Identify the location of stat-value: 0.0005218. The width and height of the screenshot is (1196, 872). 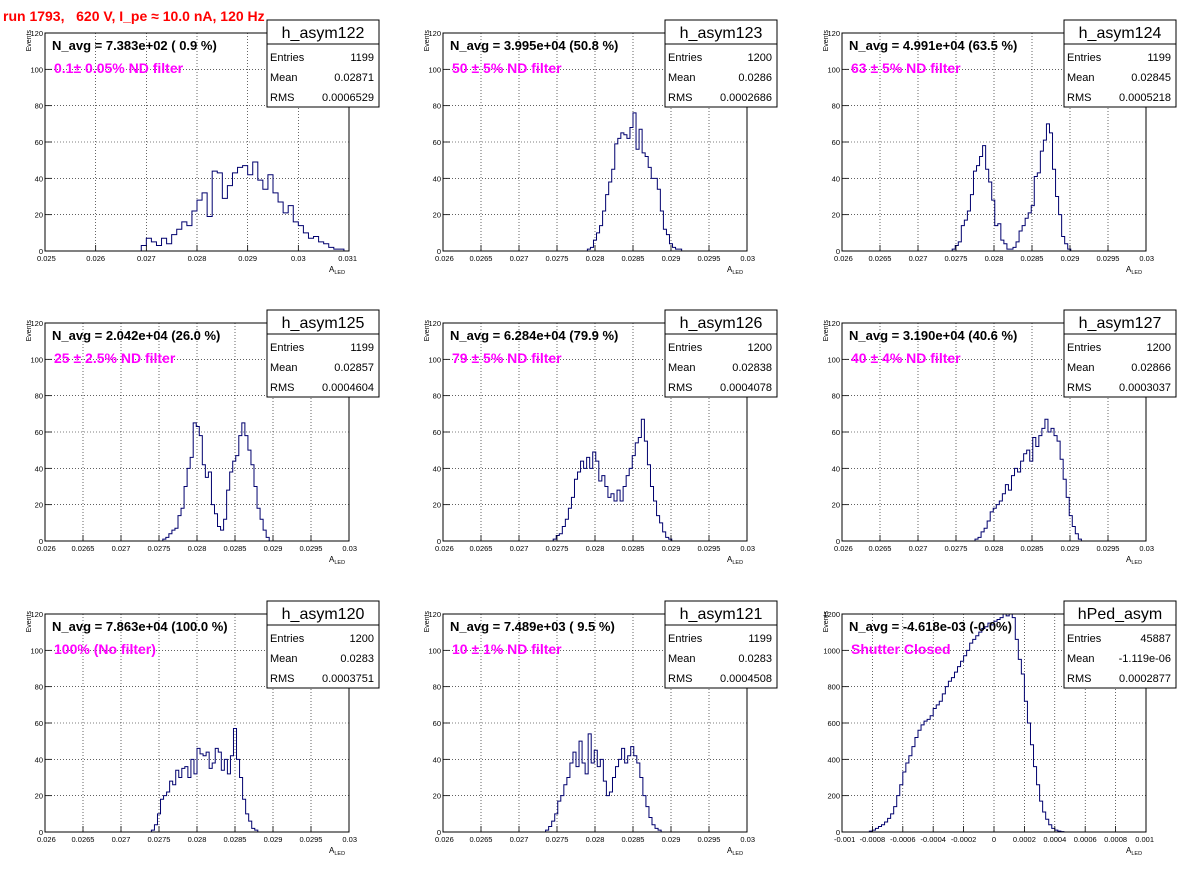
(1145, 98).